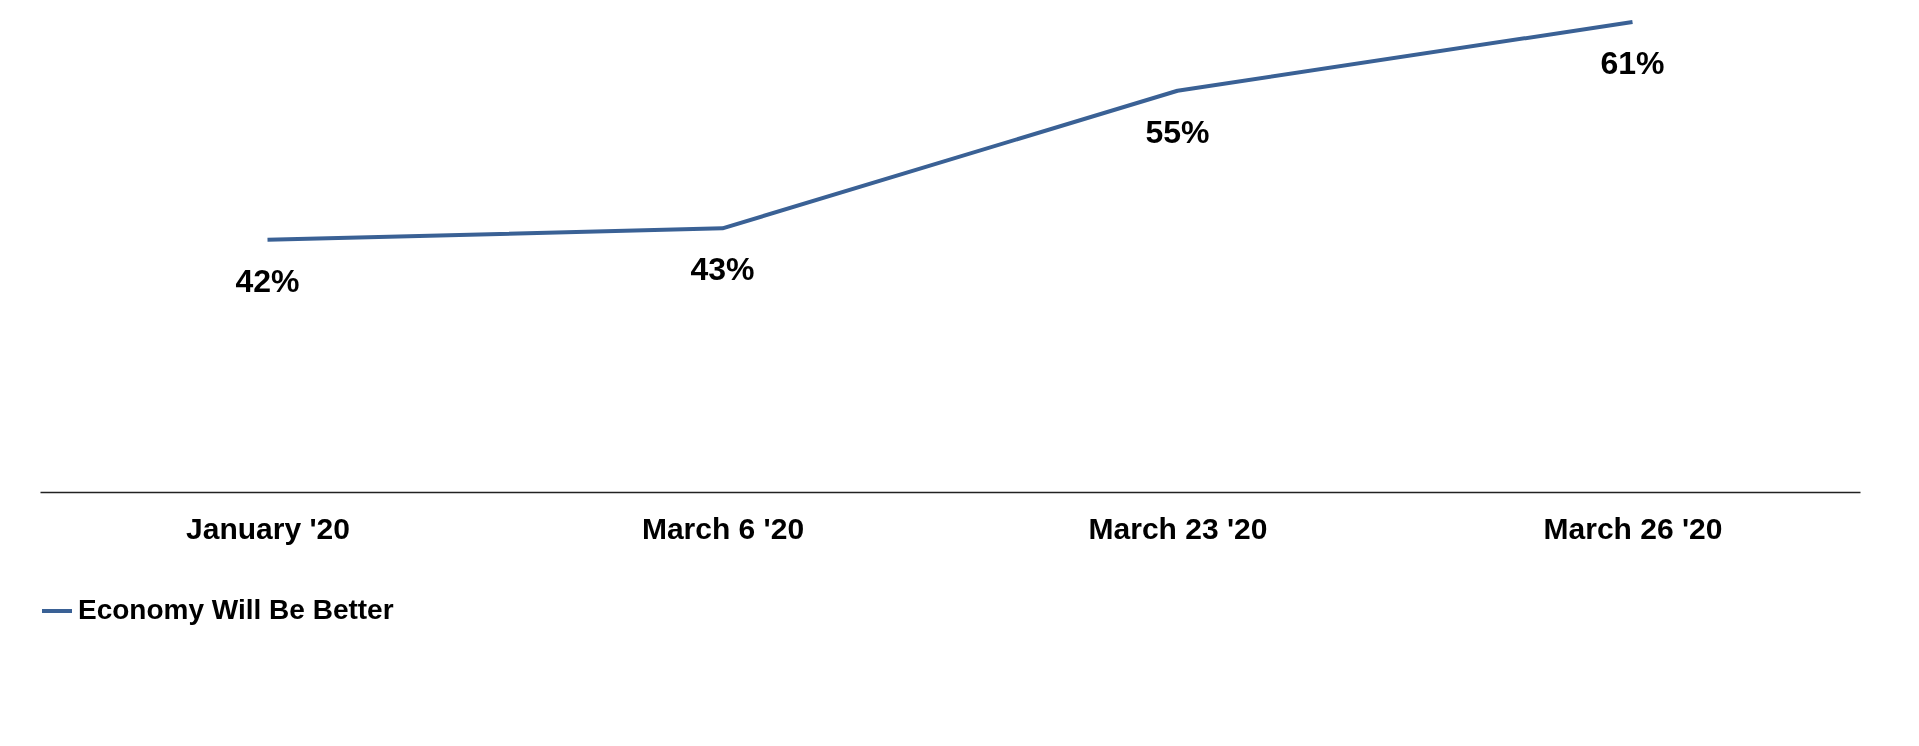  I want to click on data-label: 42%, so click(267, 280).